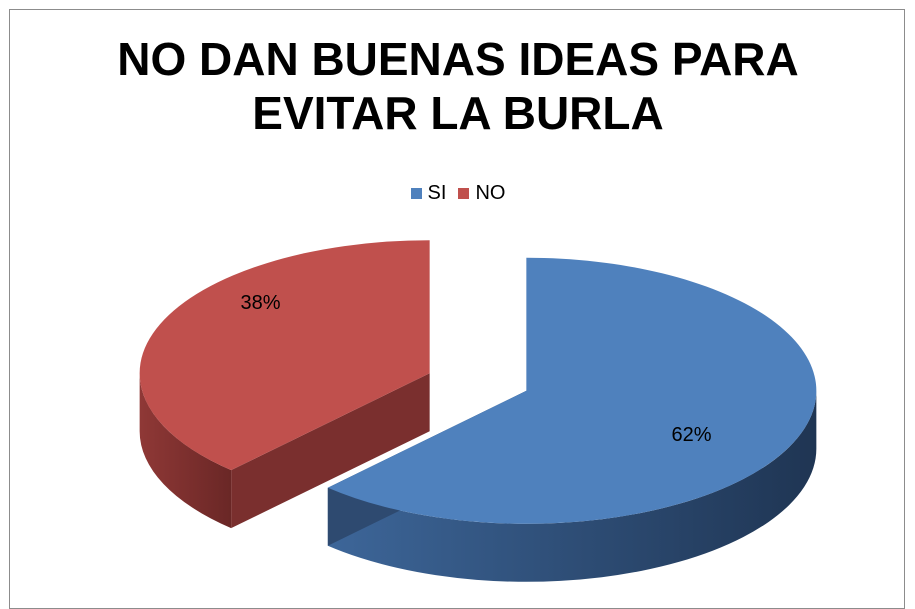 The image size is (915, 609). I want to click on legend-item-si: SI, so click(428, 193).